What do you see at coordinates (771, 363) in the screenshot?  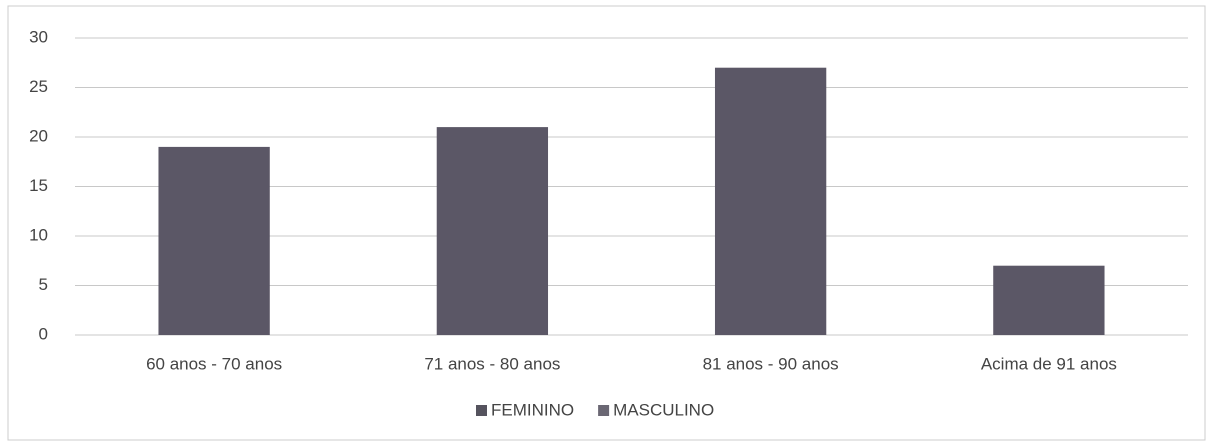 I see `x-tick-label: 81 anos - 90 anos` at bounding box center [771, 363].